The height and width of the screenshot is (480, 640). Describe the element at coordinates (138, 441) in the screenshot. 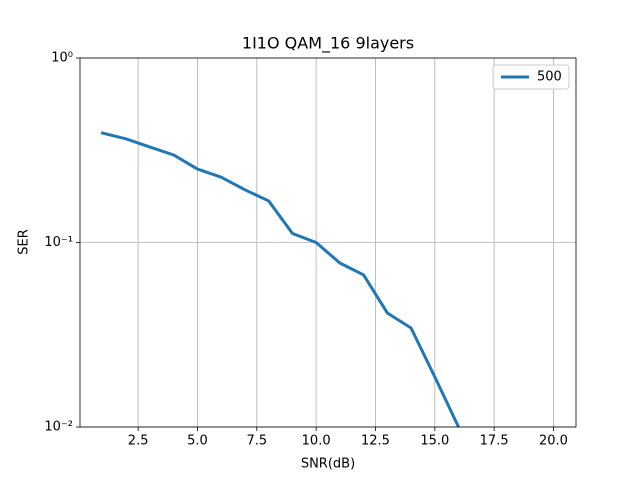

I see `x-tick-label: 2.5` at that location.